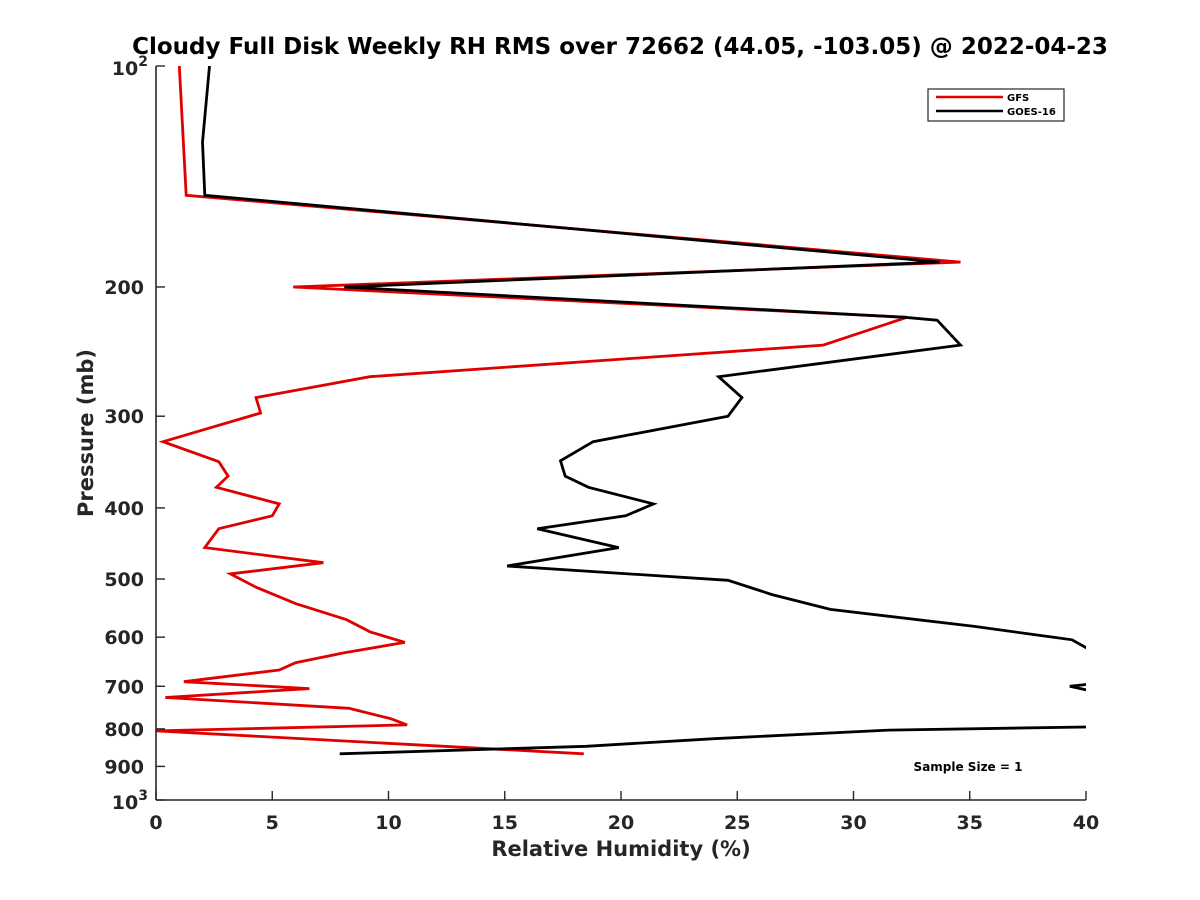  I want to click on y-tick-label: 600, so click(124, 638).